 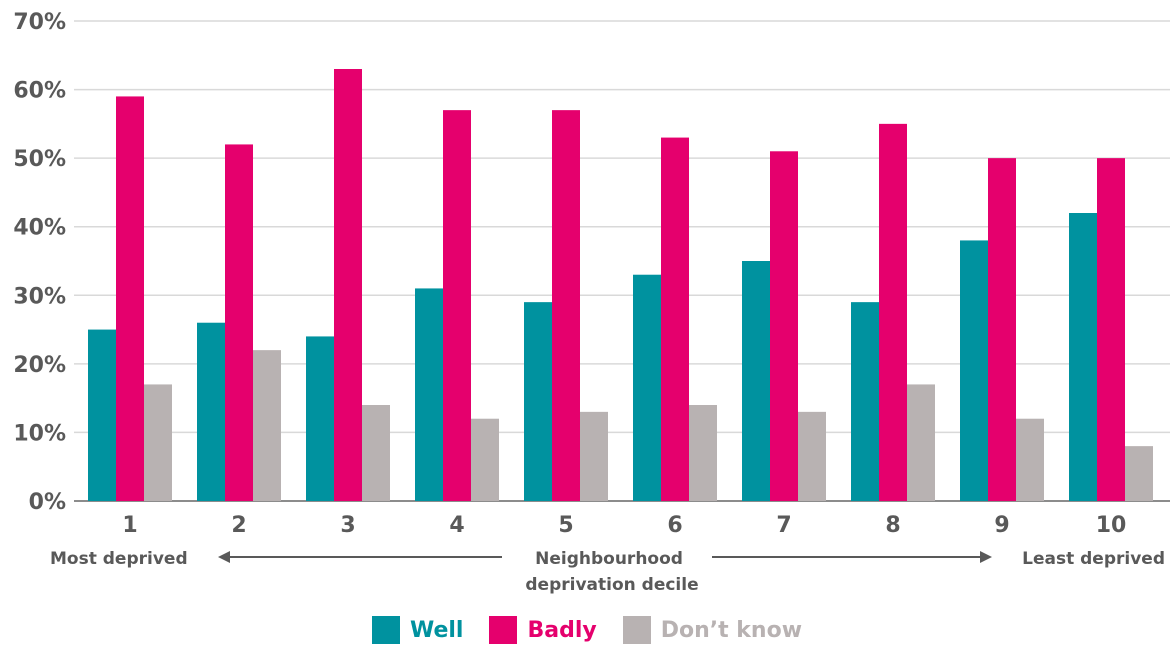 I want to click on category-label: 8, so click(x=892, y=525).